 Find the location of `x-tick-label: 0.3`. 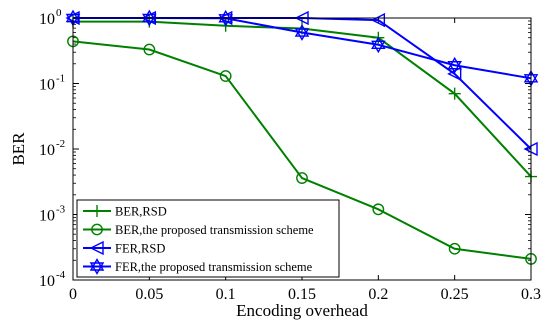

x-tick-label: 0.3 is located at coordinates (531, 294).